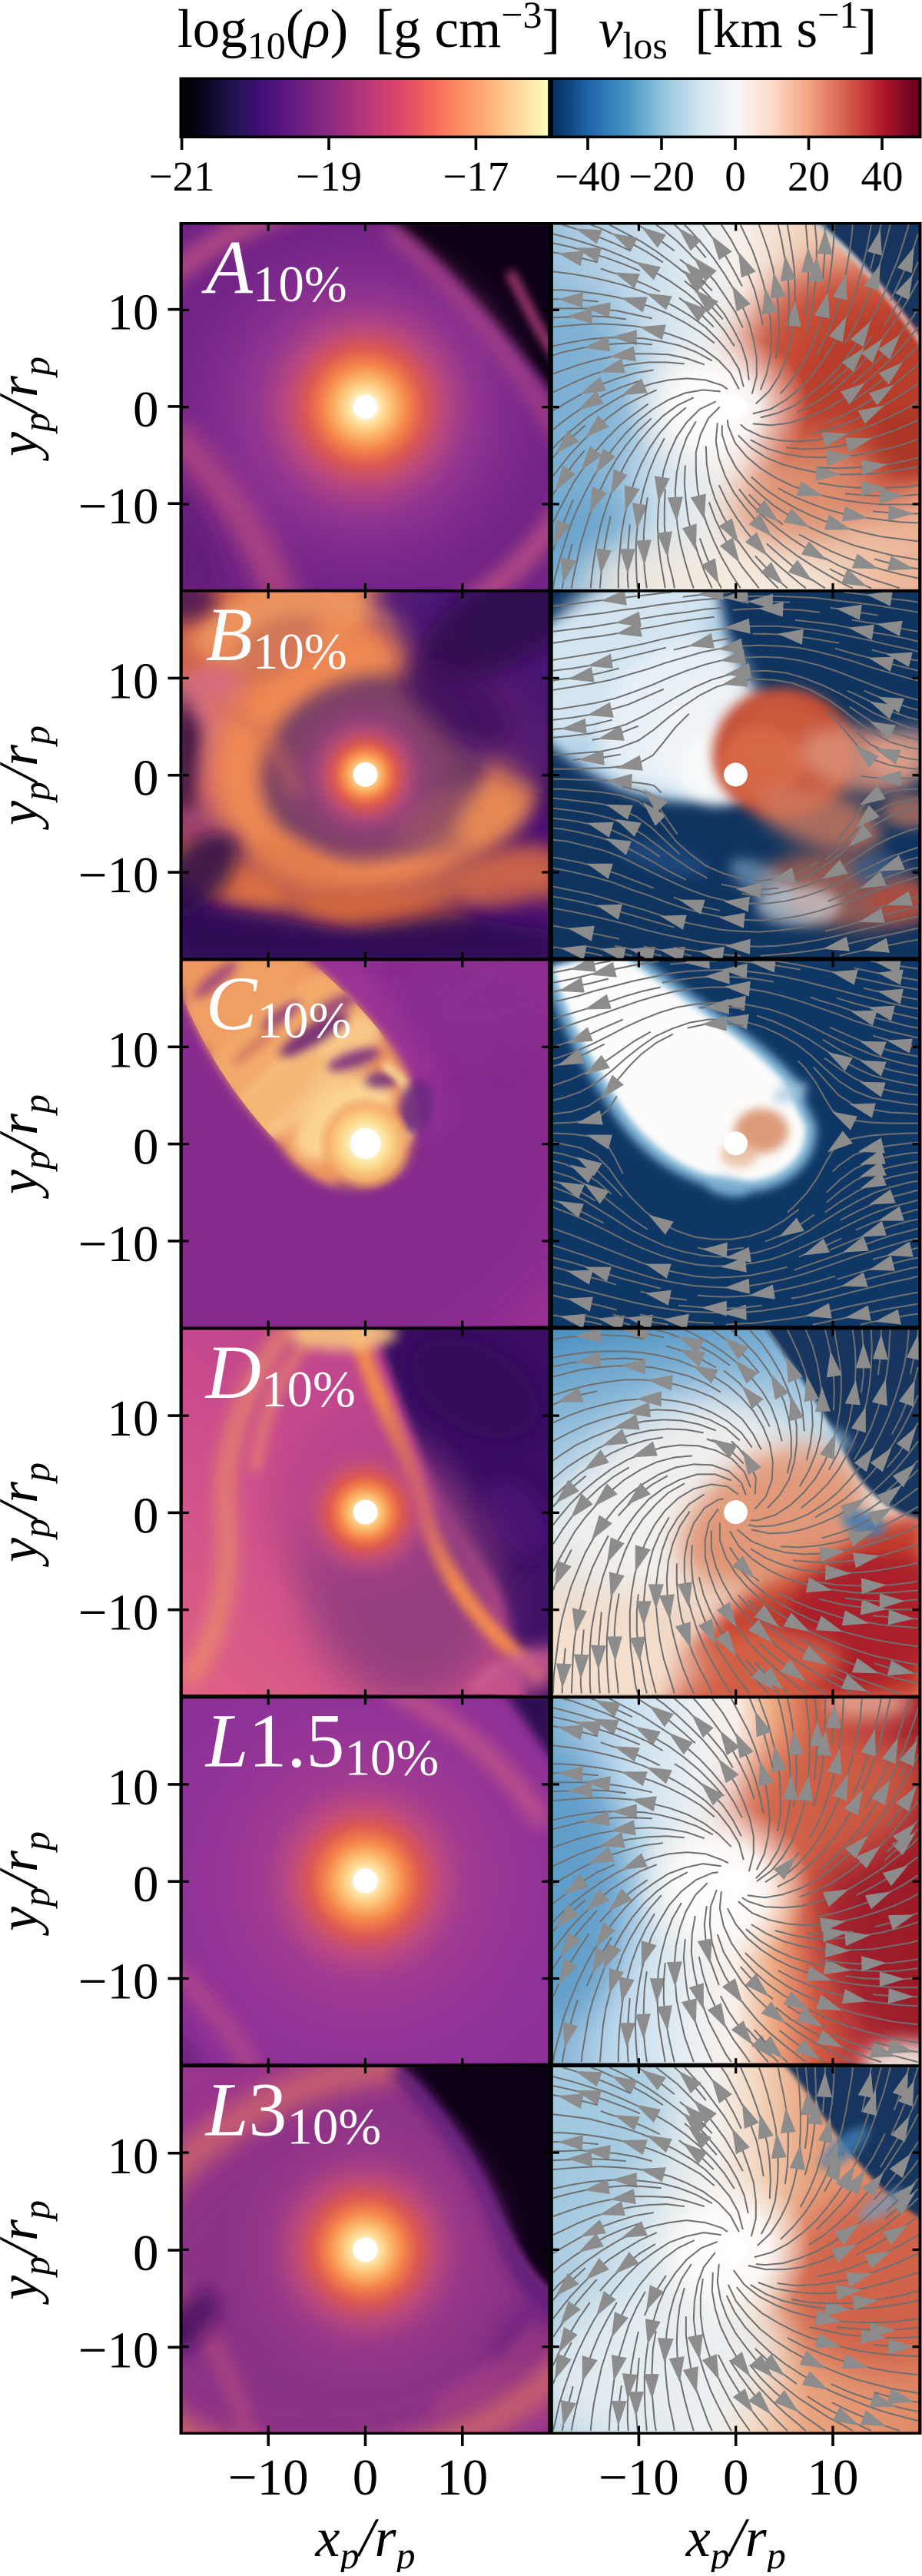  I want to click on svg-text: vlos [km s−1], so click(738, 33).